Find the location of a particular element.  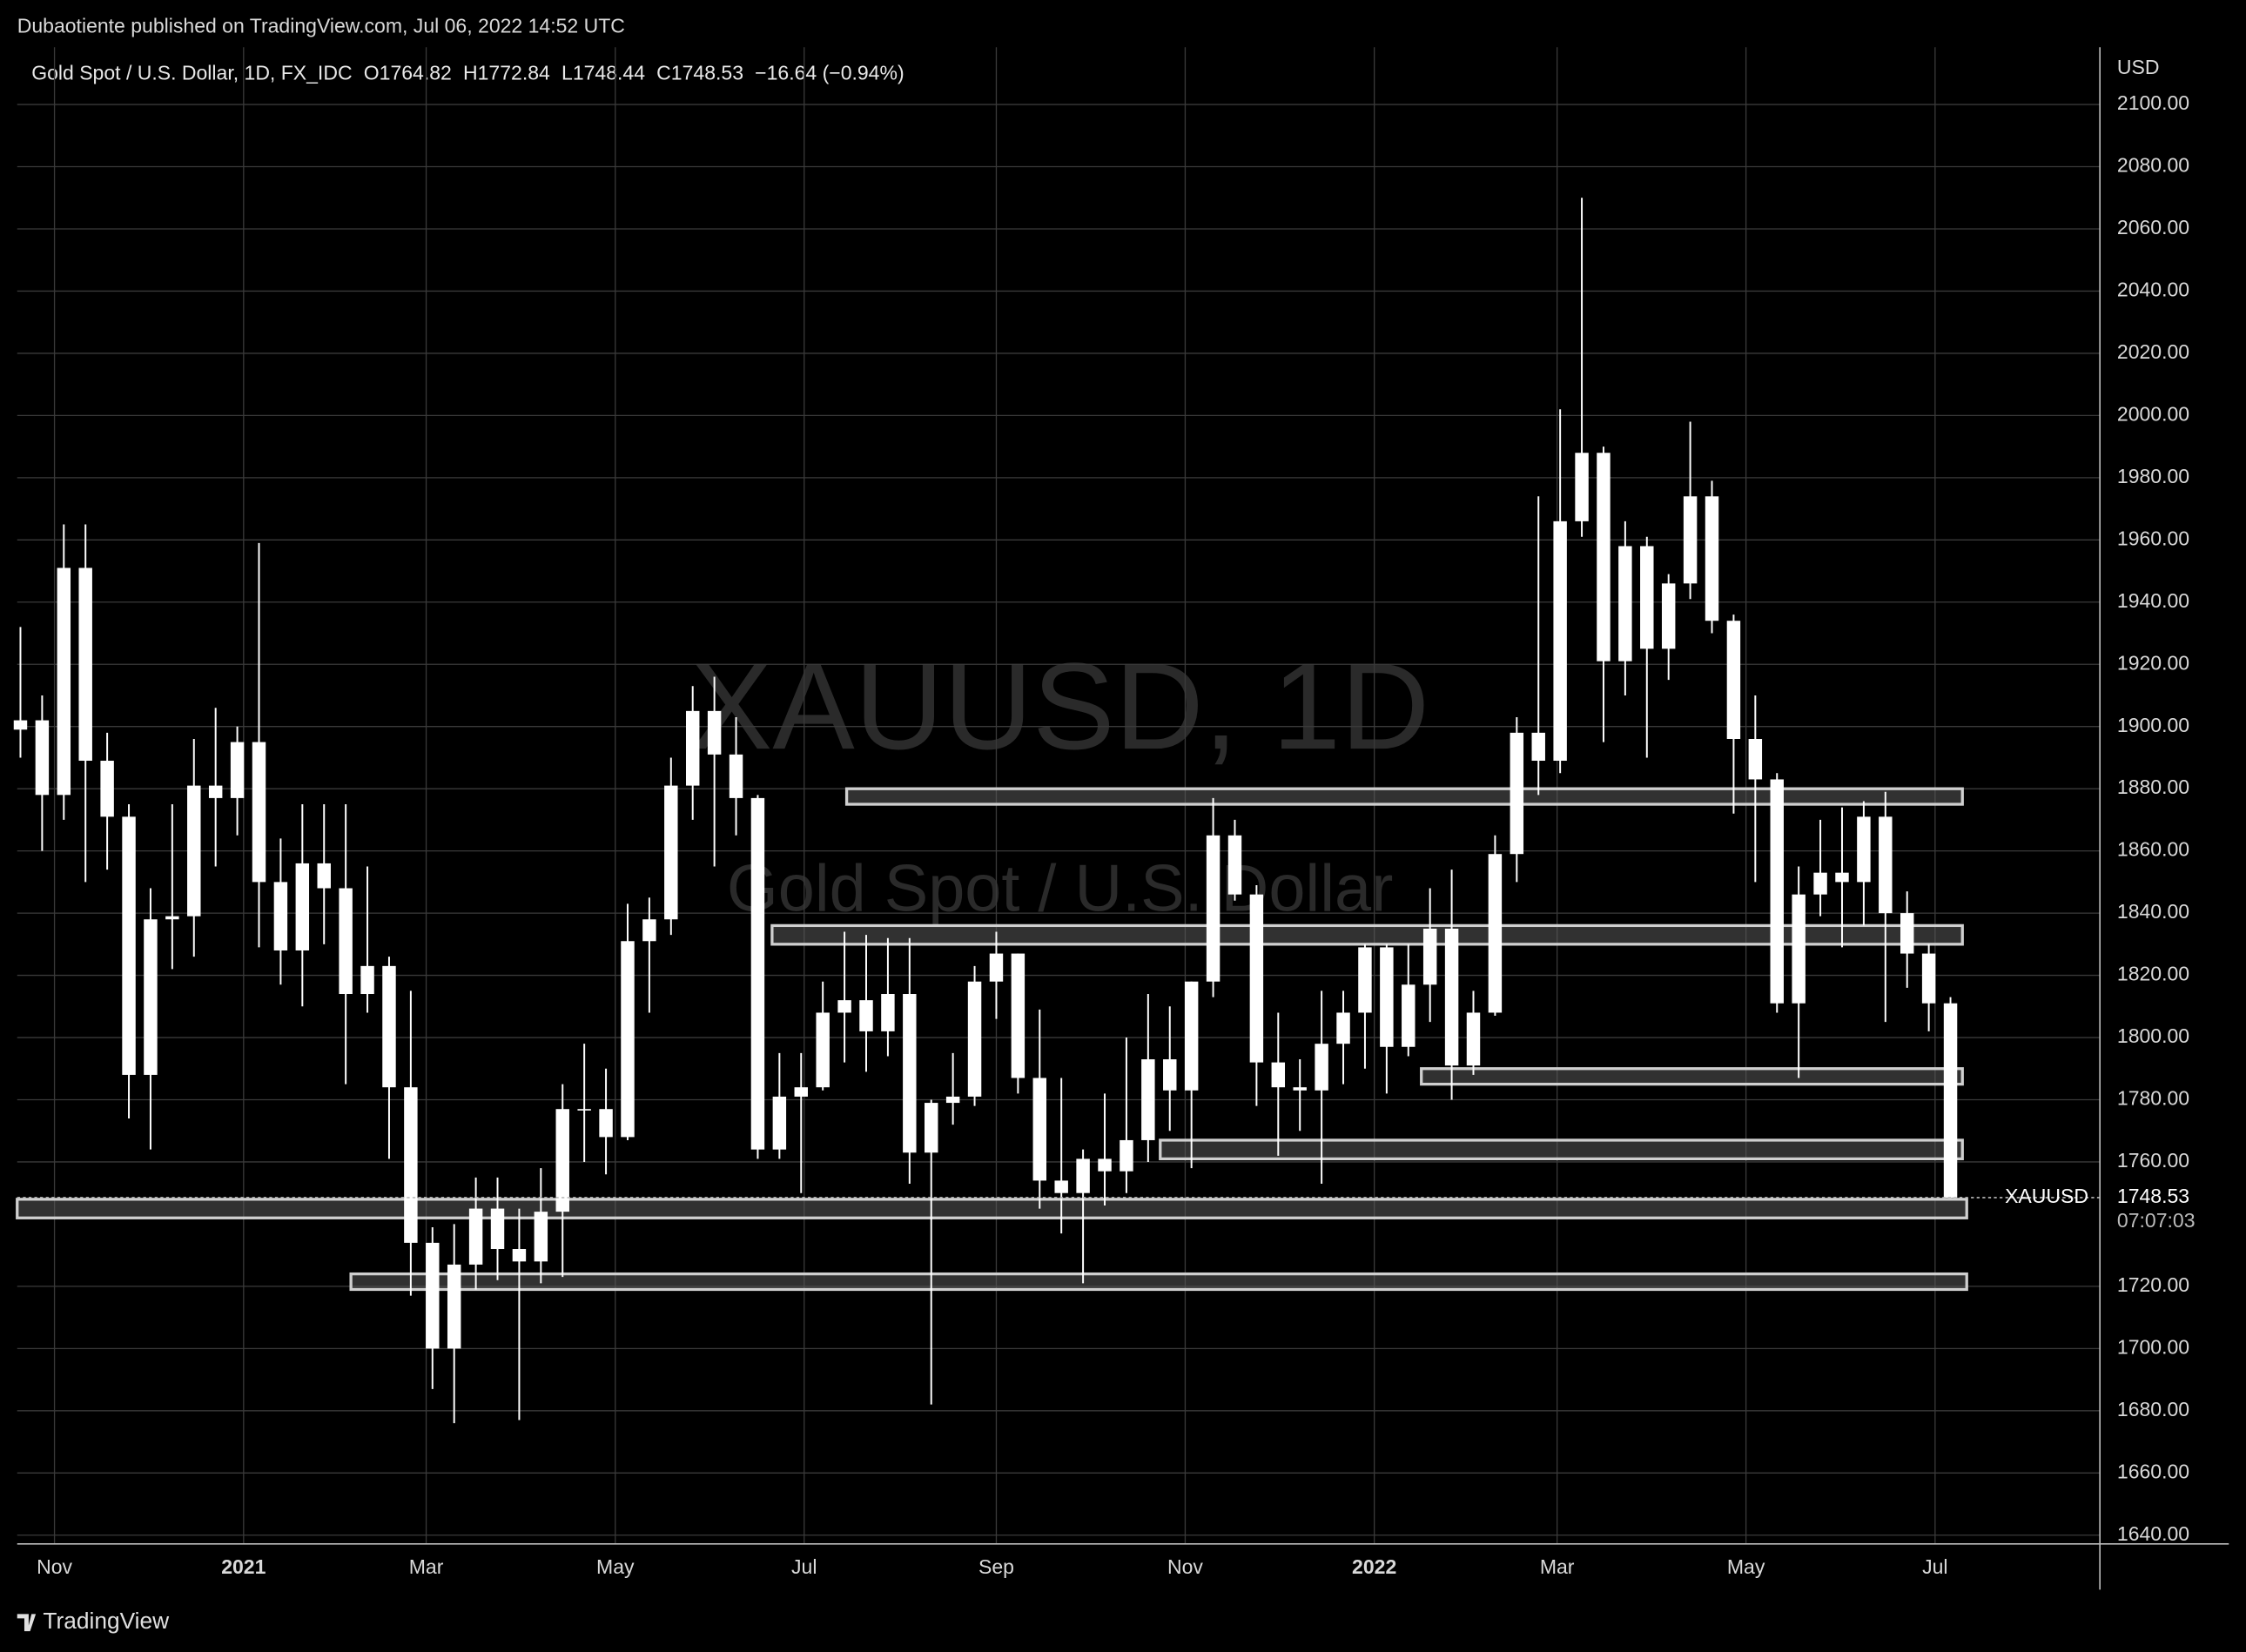

legend-value: O1764.82 is located at coordinates (408, 73).